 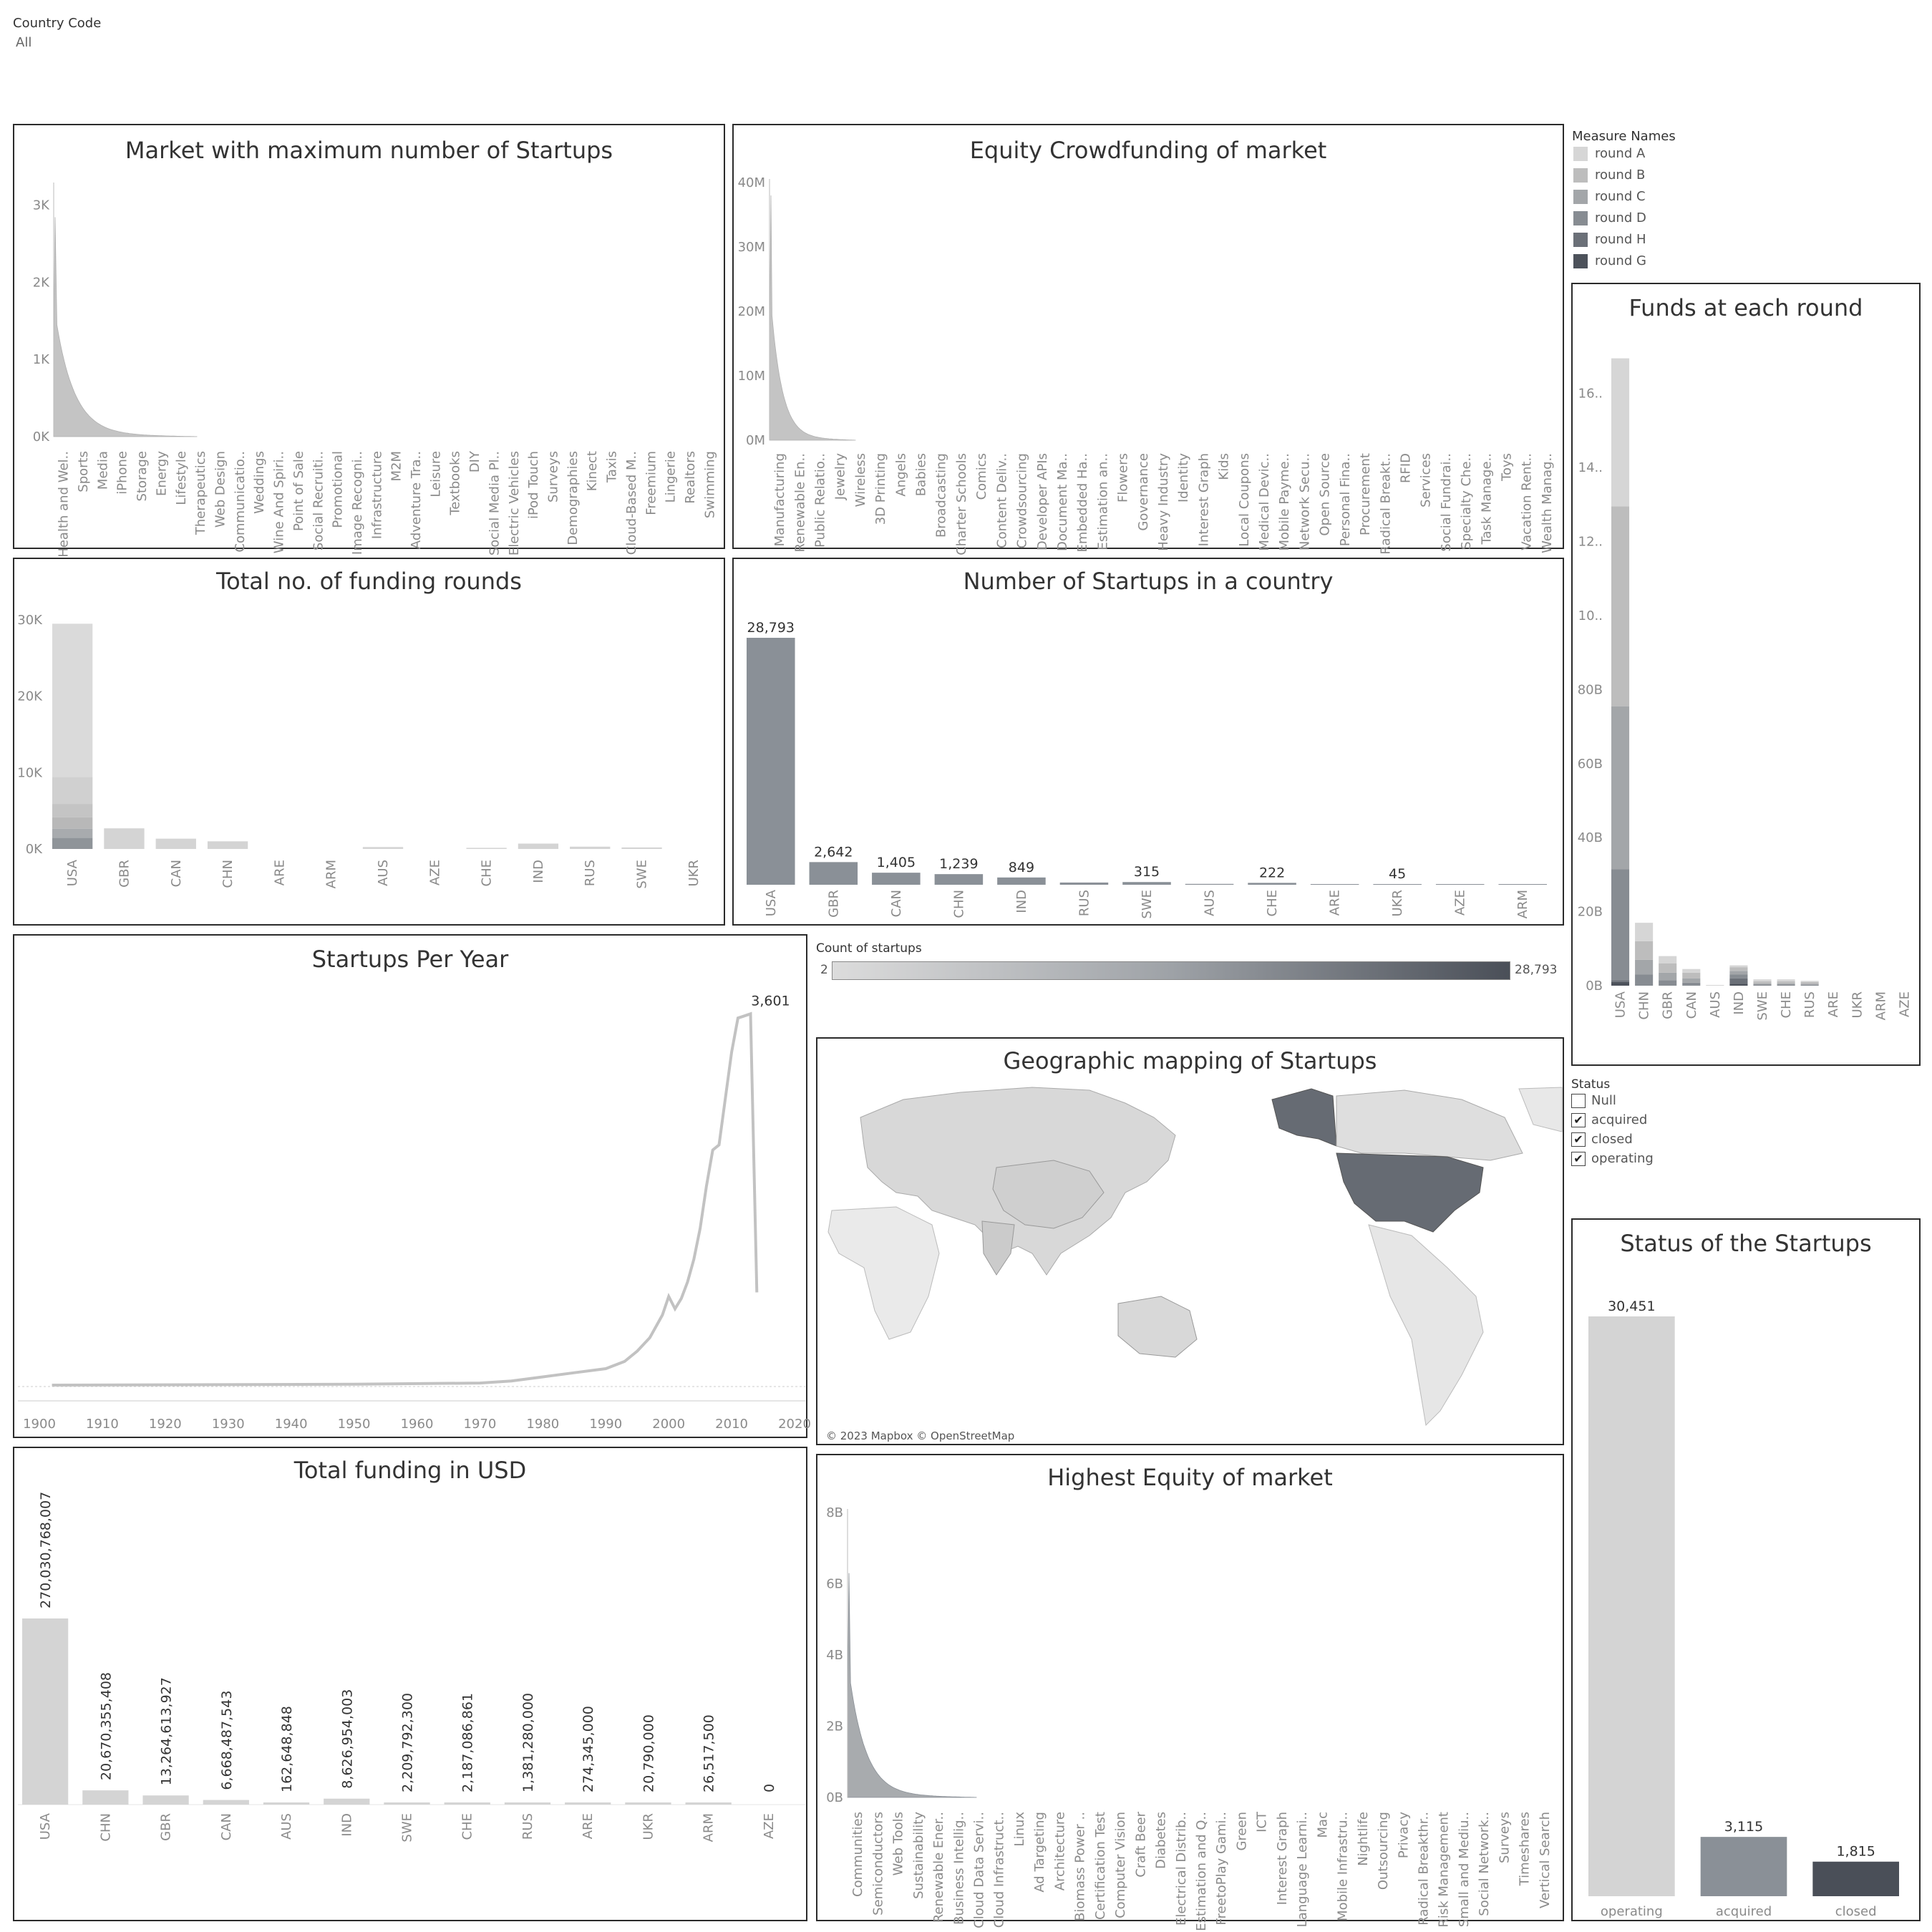 I want to click on status-option-null: Null, so click(x=1593, y=1101).